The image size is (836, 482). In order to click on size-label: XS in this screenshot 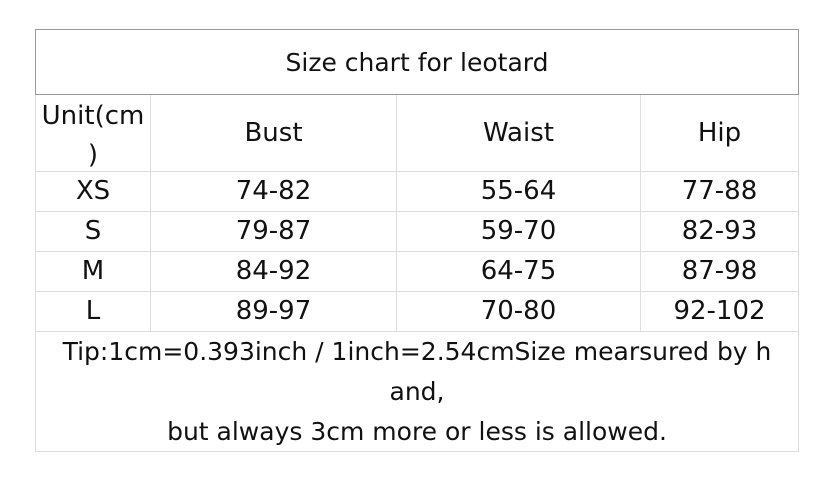, I will do `click(93, 192)`.